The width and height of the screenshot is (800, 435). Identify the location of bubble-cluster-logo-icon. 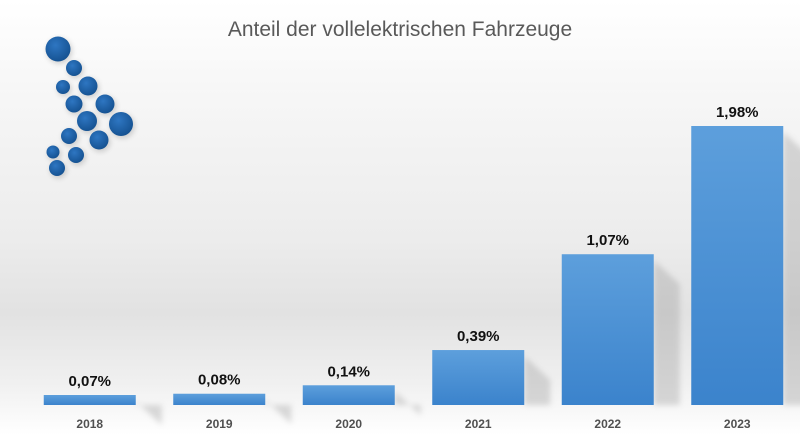
(90, 107).